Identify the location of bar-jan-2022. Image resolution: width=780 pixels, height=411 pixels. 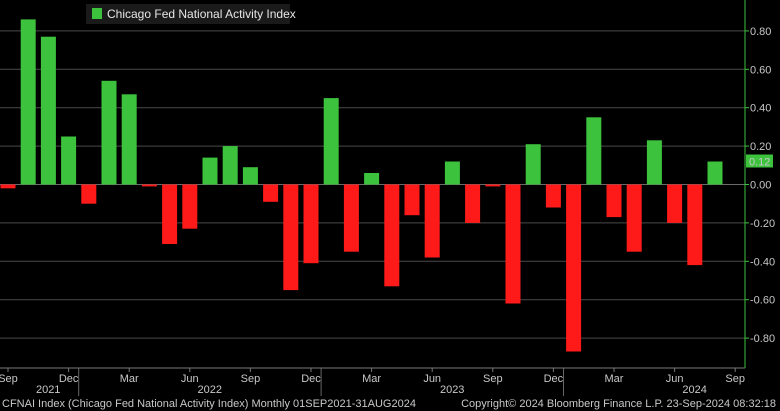
(89, 194).